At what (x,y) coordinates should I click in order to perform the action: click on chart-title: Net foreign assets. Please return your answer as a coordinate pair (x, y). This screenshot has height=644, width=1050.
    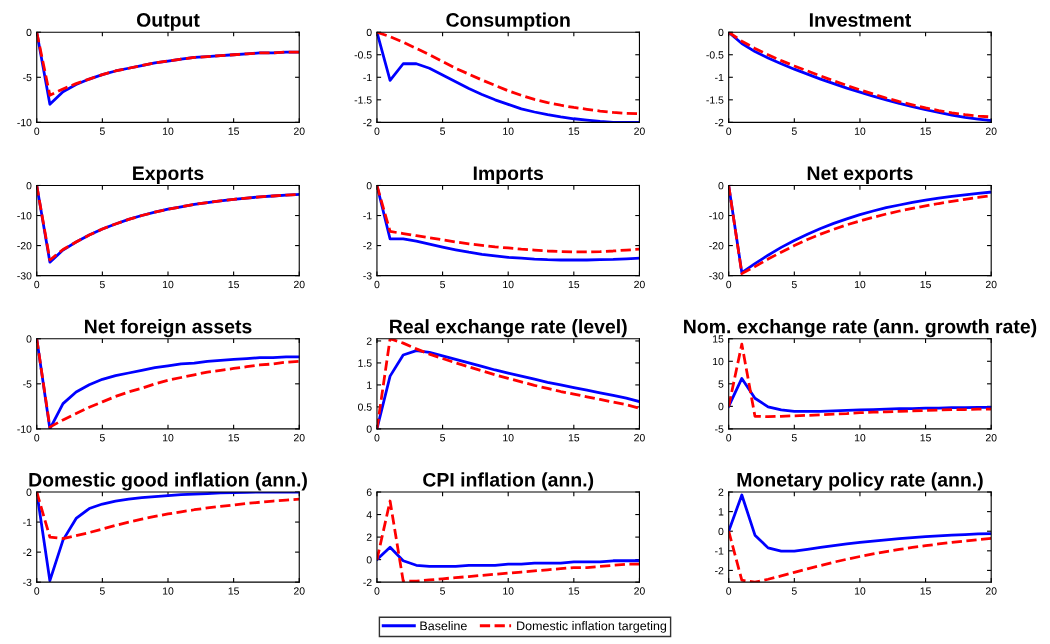
    Looking at the image, I should click on (168, 328).